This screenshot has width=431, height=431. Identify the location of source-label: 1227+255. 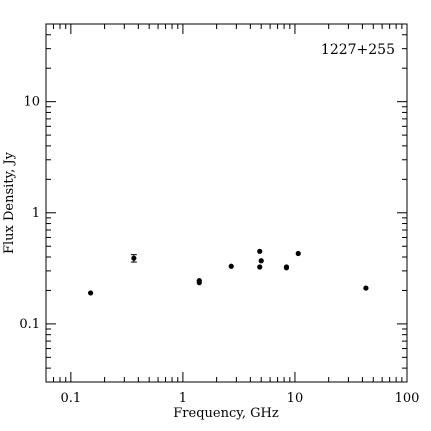
(358, 50).